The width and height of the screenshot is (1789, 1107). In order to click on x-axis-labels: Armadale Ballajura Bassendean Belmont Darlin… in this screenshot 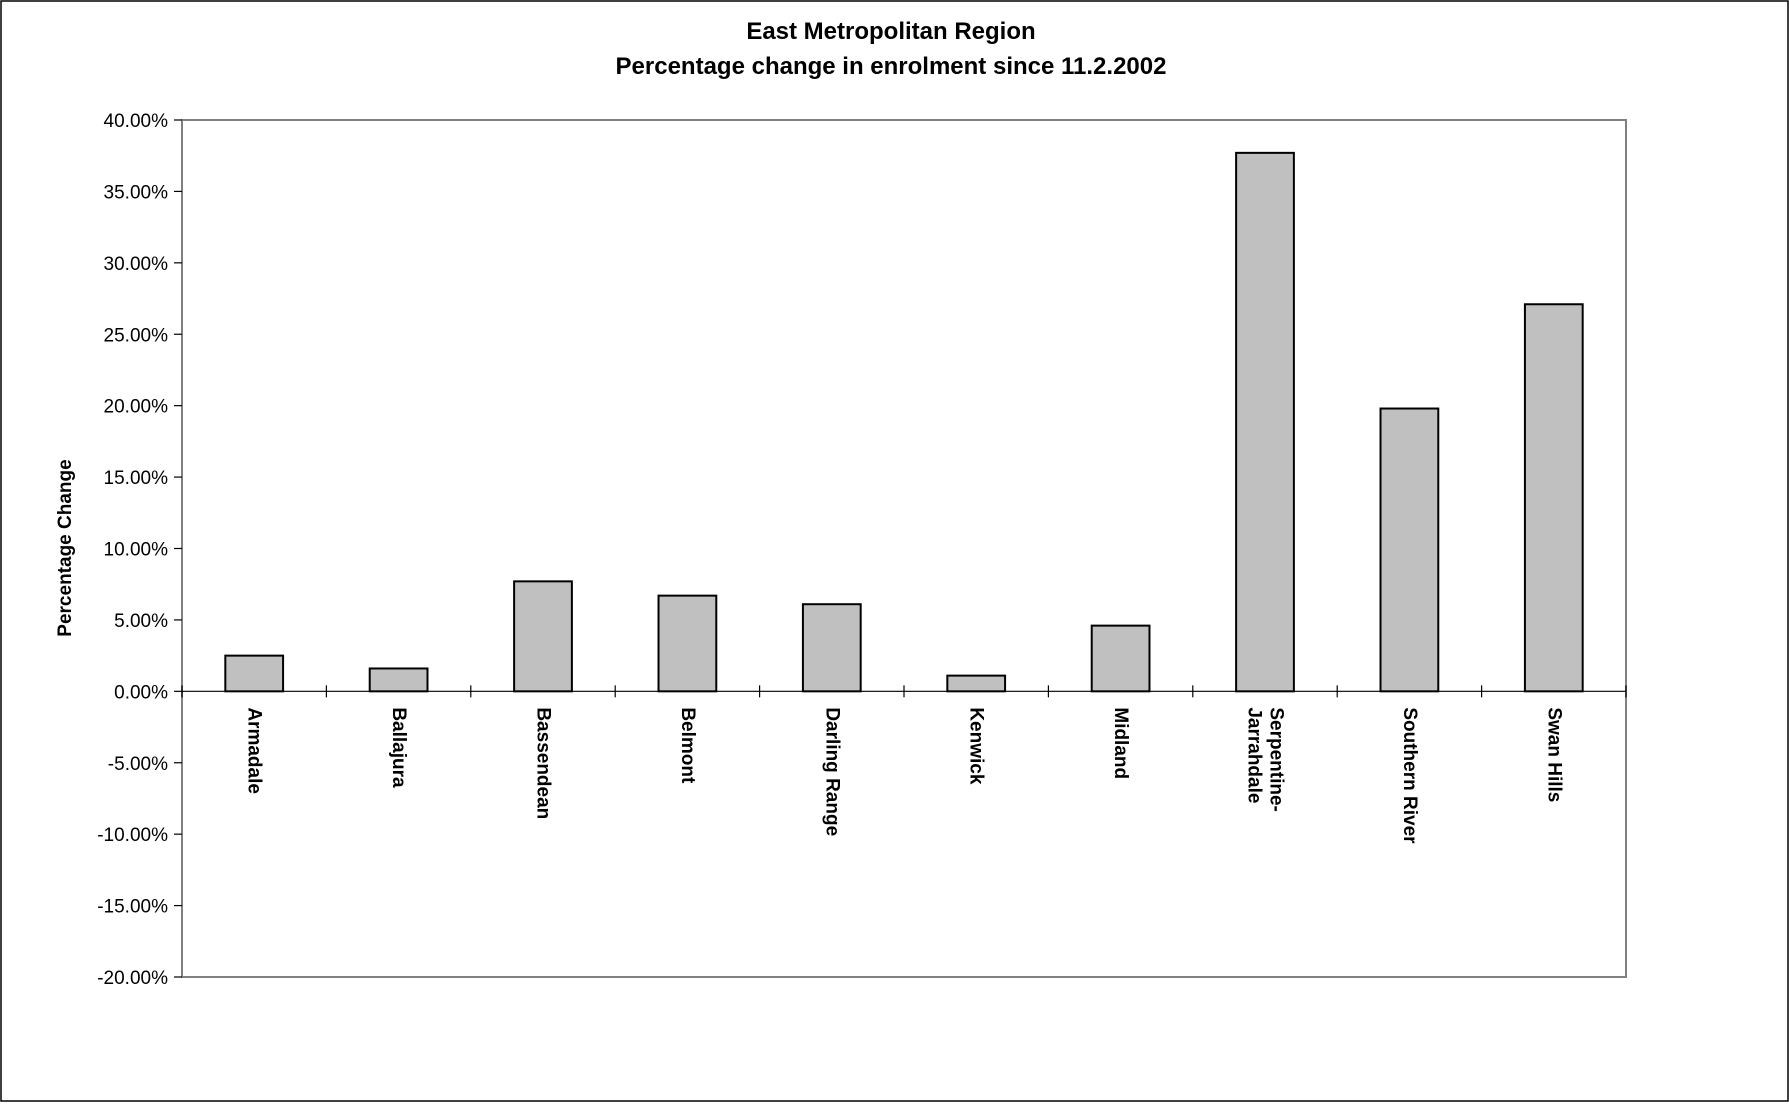, I will do `click(904, 775)`.